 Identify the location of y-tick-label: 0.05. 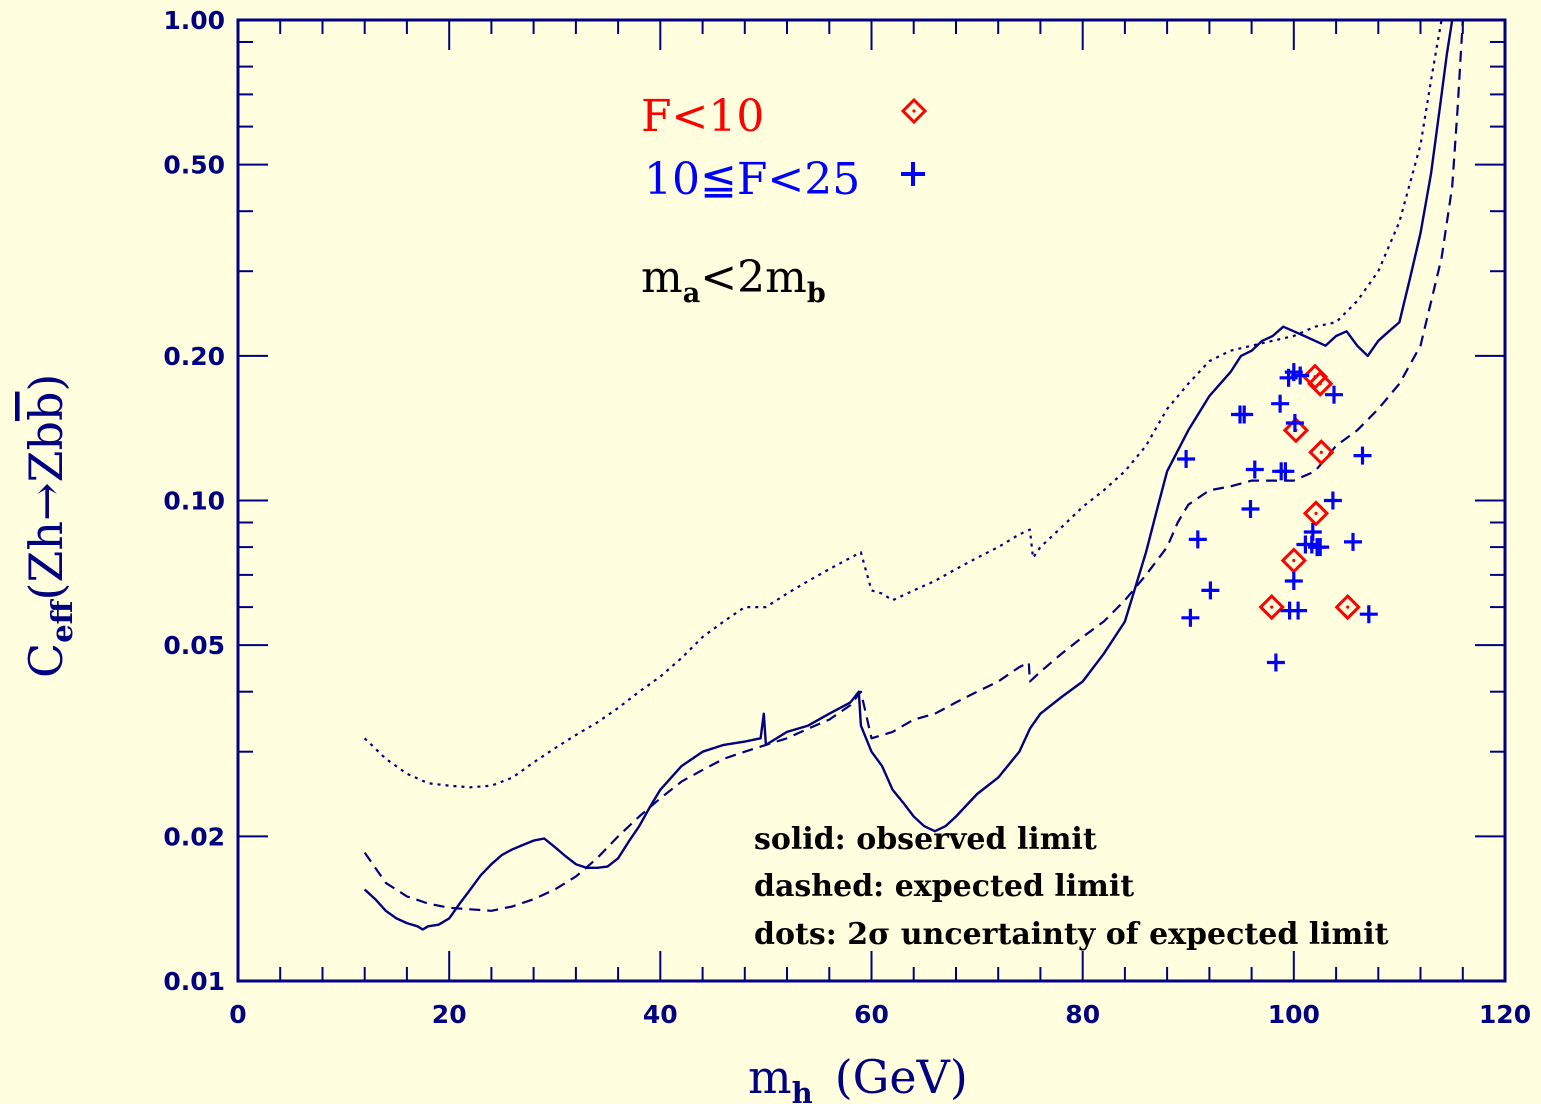
(194, 645).